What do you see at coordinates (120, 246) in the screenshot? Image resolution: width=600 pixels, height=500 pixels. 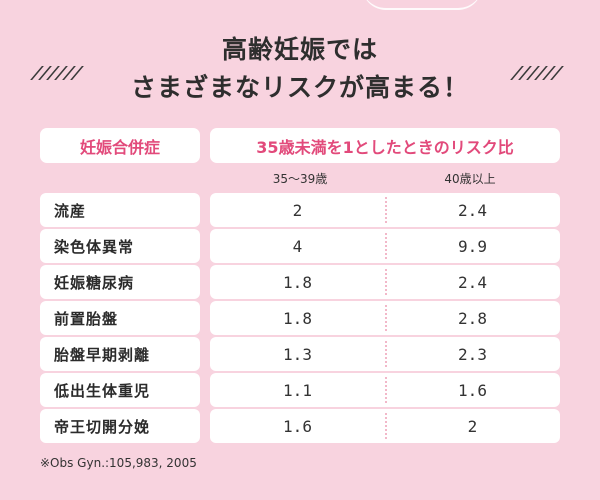 I see `row-label: 染色体異常` at bounding box center [120, 246].